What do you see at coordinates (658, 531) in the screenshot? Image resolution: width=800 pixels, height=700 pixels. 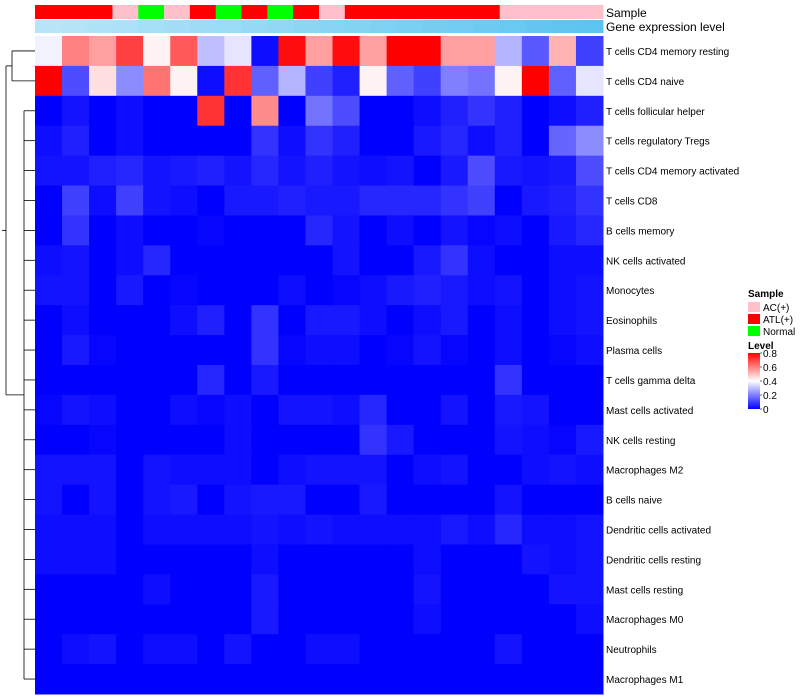 I see `row-label: Dendritic cells activated` at bounding box center [658, 531].